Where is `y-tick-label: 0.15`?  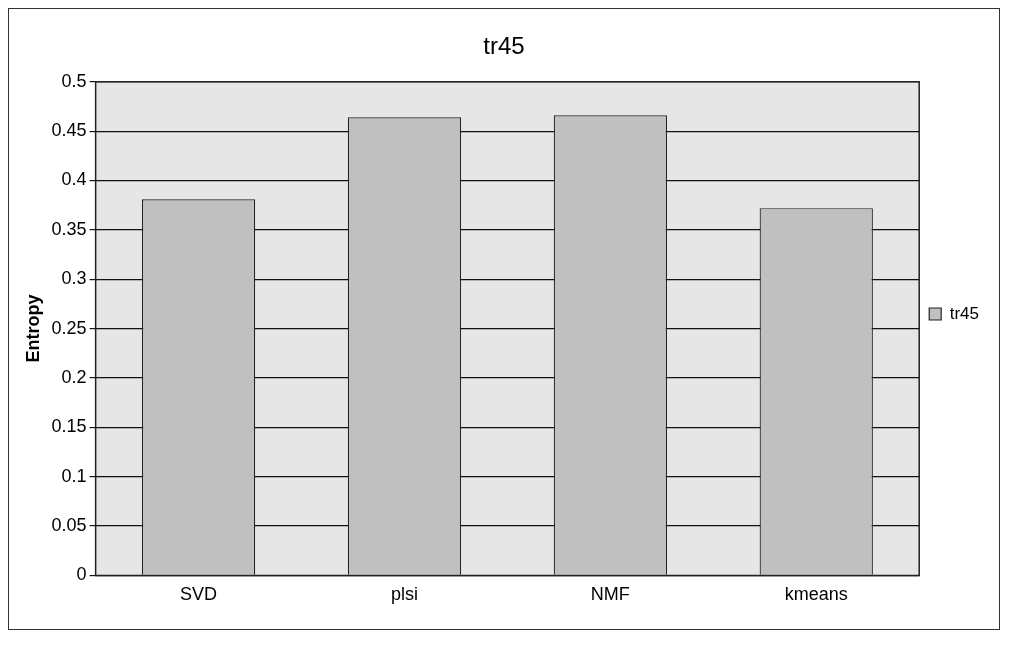 y-tick-label: 0.15 is located at coordinates (69, 426).